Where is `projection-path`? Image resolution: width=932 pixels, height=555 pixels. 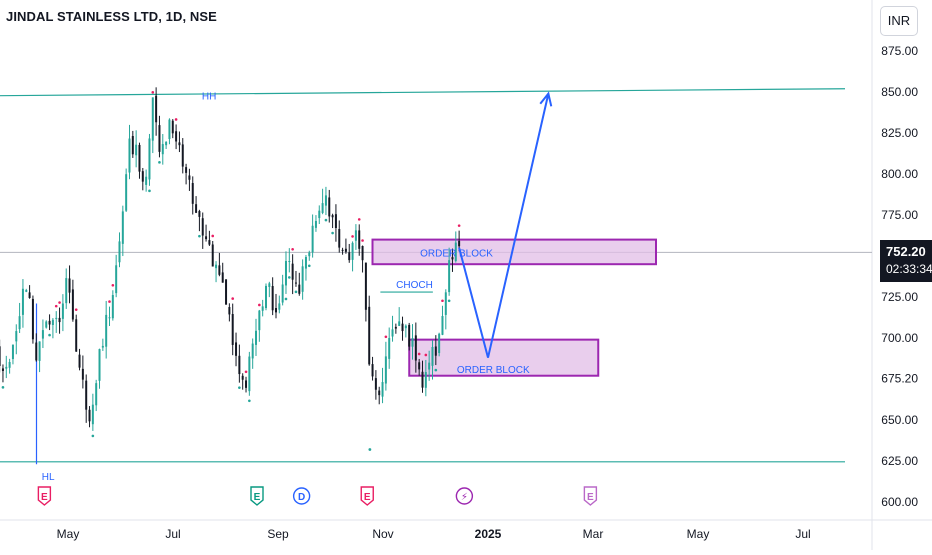
projection-path is located at coordinates (504, 225).